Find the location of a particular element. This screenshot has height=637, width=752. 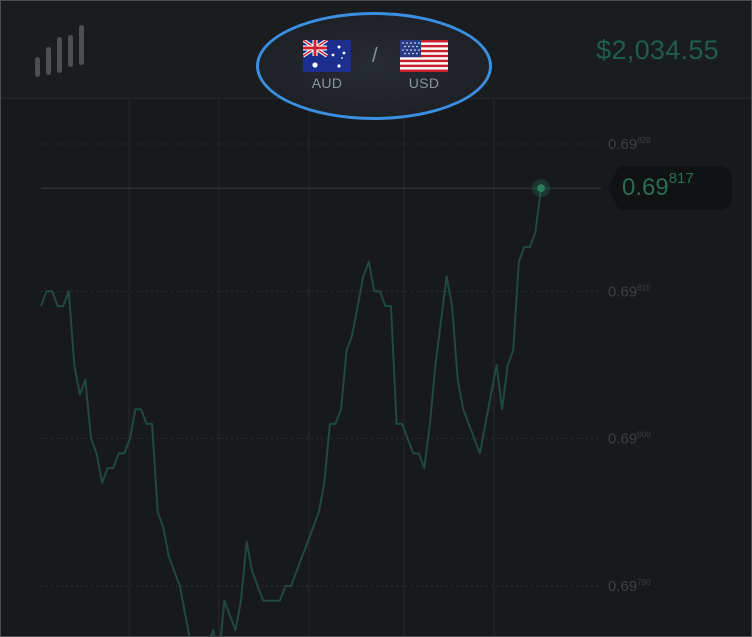

base-currency-code: AUD is located at coordinates (327, 83).